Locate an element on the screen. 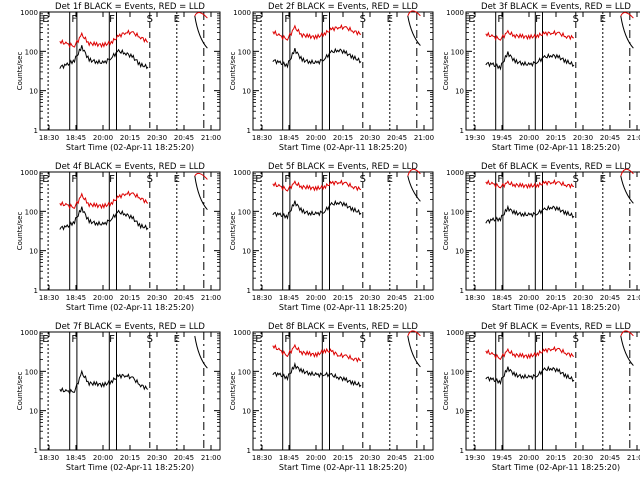 The image size is (640, 480). panel7-x-tick-label: 20:45 is located at coordinates (184, 458).